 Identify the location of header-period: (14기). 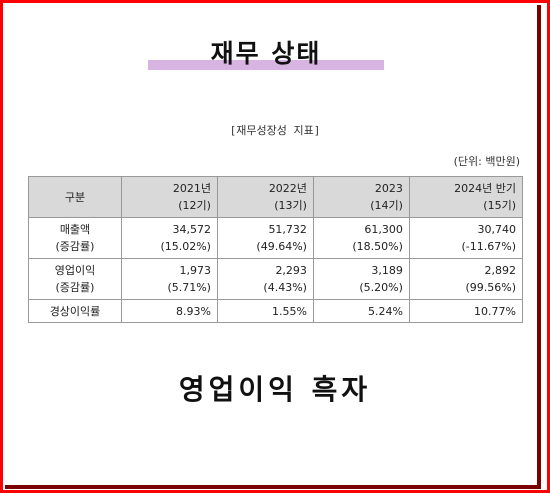
(386, 205).